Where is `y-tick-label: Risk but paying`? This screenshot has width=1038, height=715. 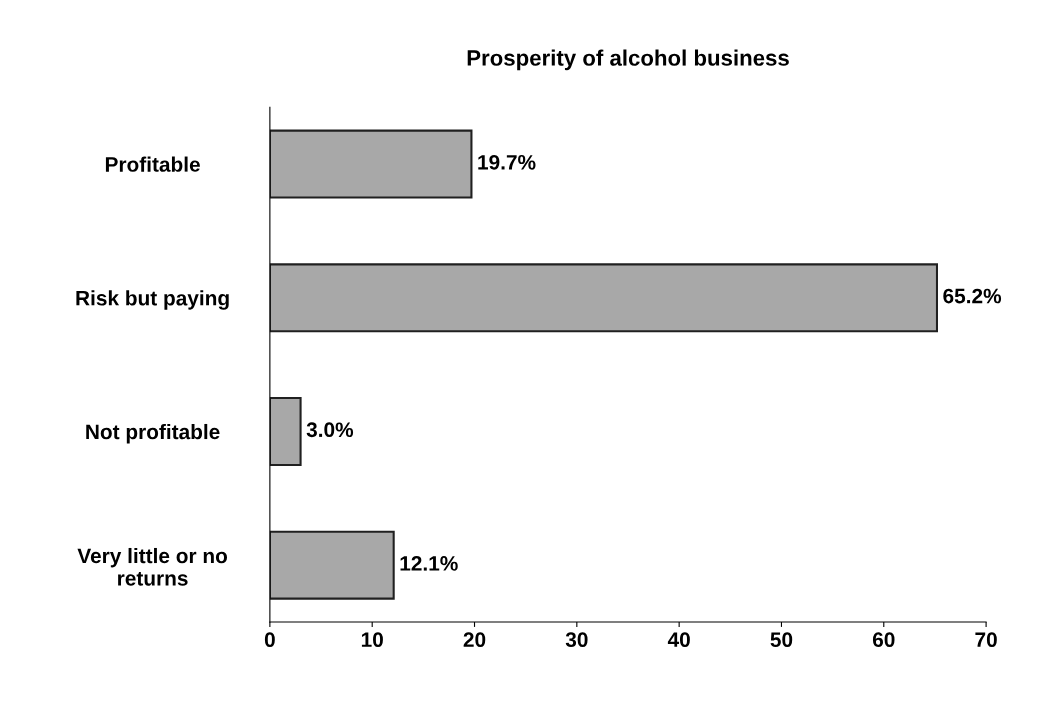 y-tick-label: Risk but paying is located at coordinates (152, 300).